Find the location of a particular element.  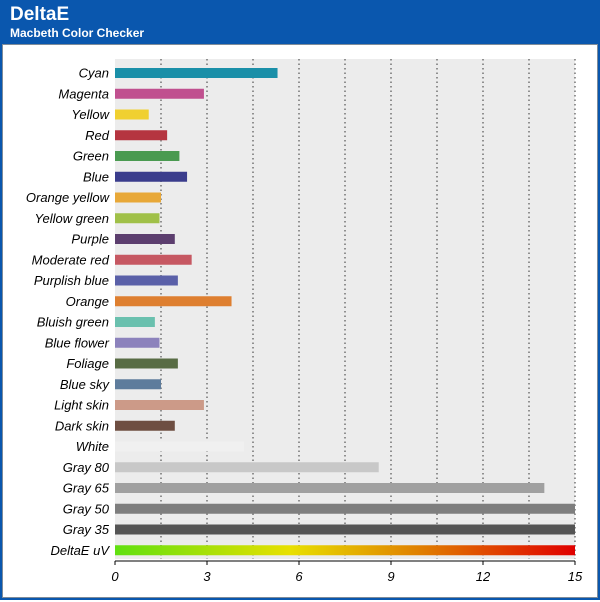

category-label: Gray 50 is located at coordinates (86, 508).